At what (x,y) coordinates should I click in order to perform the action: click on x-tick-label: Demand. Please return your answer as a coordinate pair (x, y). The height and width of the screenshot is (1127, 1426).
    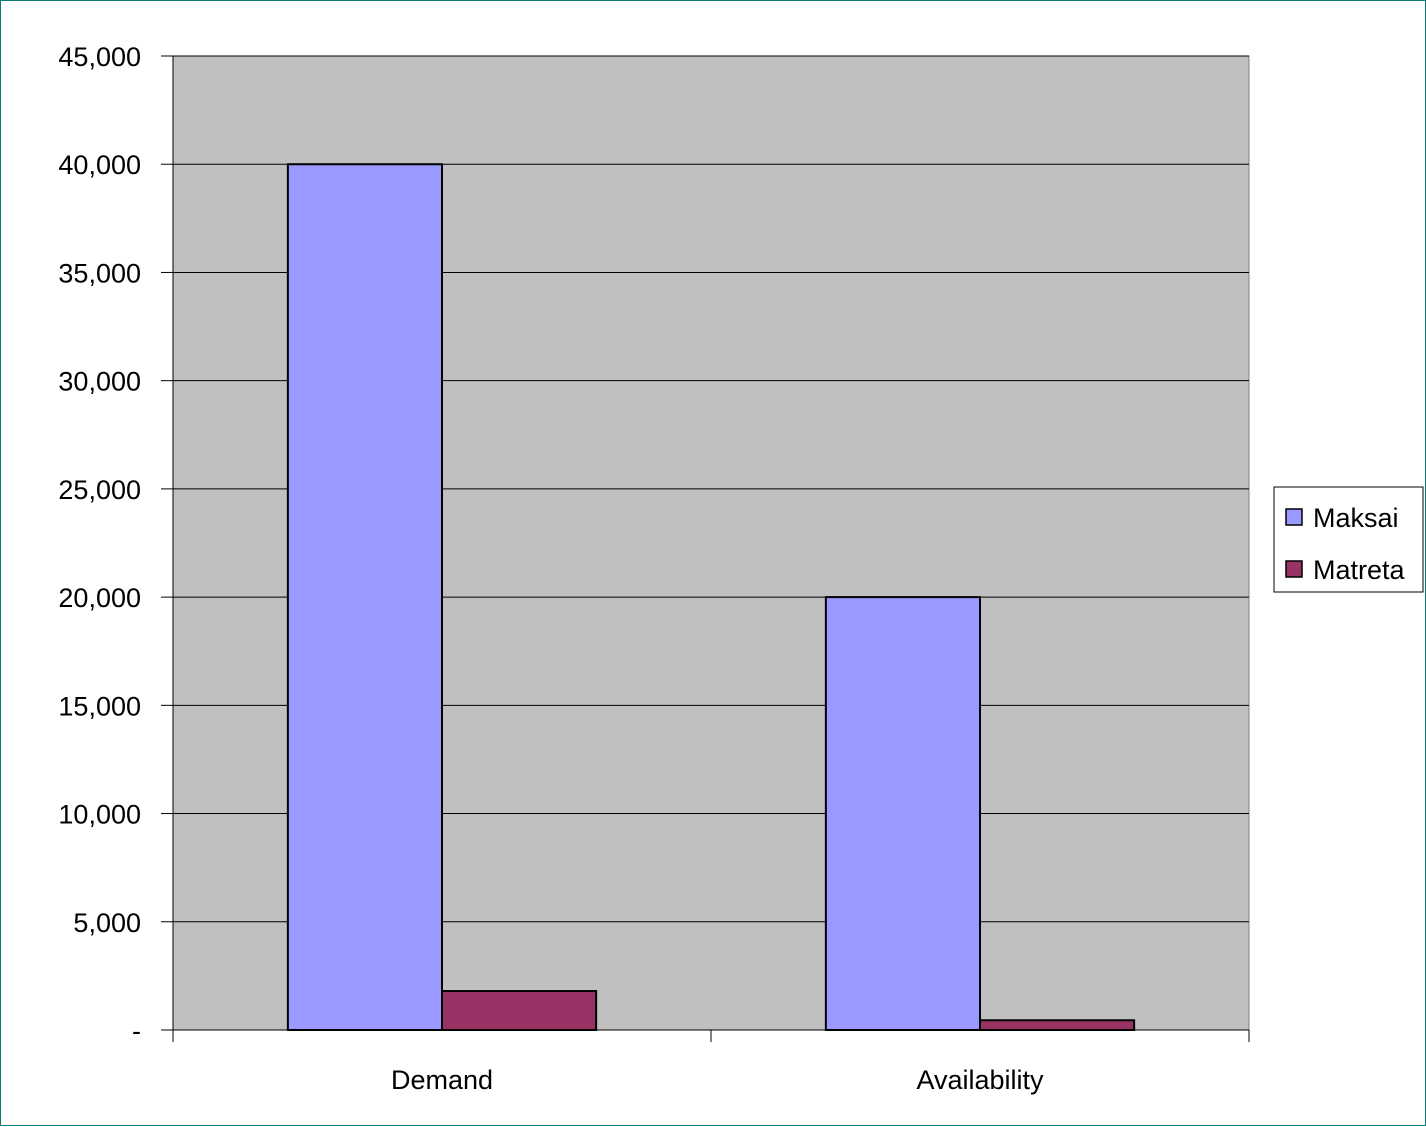
    Looking at the image, I should click on (442, 1080).